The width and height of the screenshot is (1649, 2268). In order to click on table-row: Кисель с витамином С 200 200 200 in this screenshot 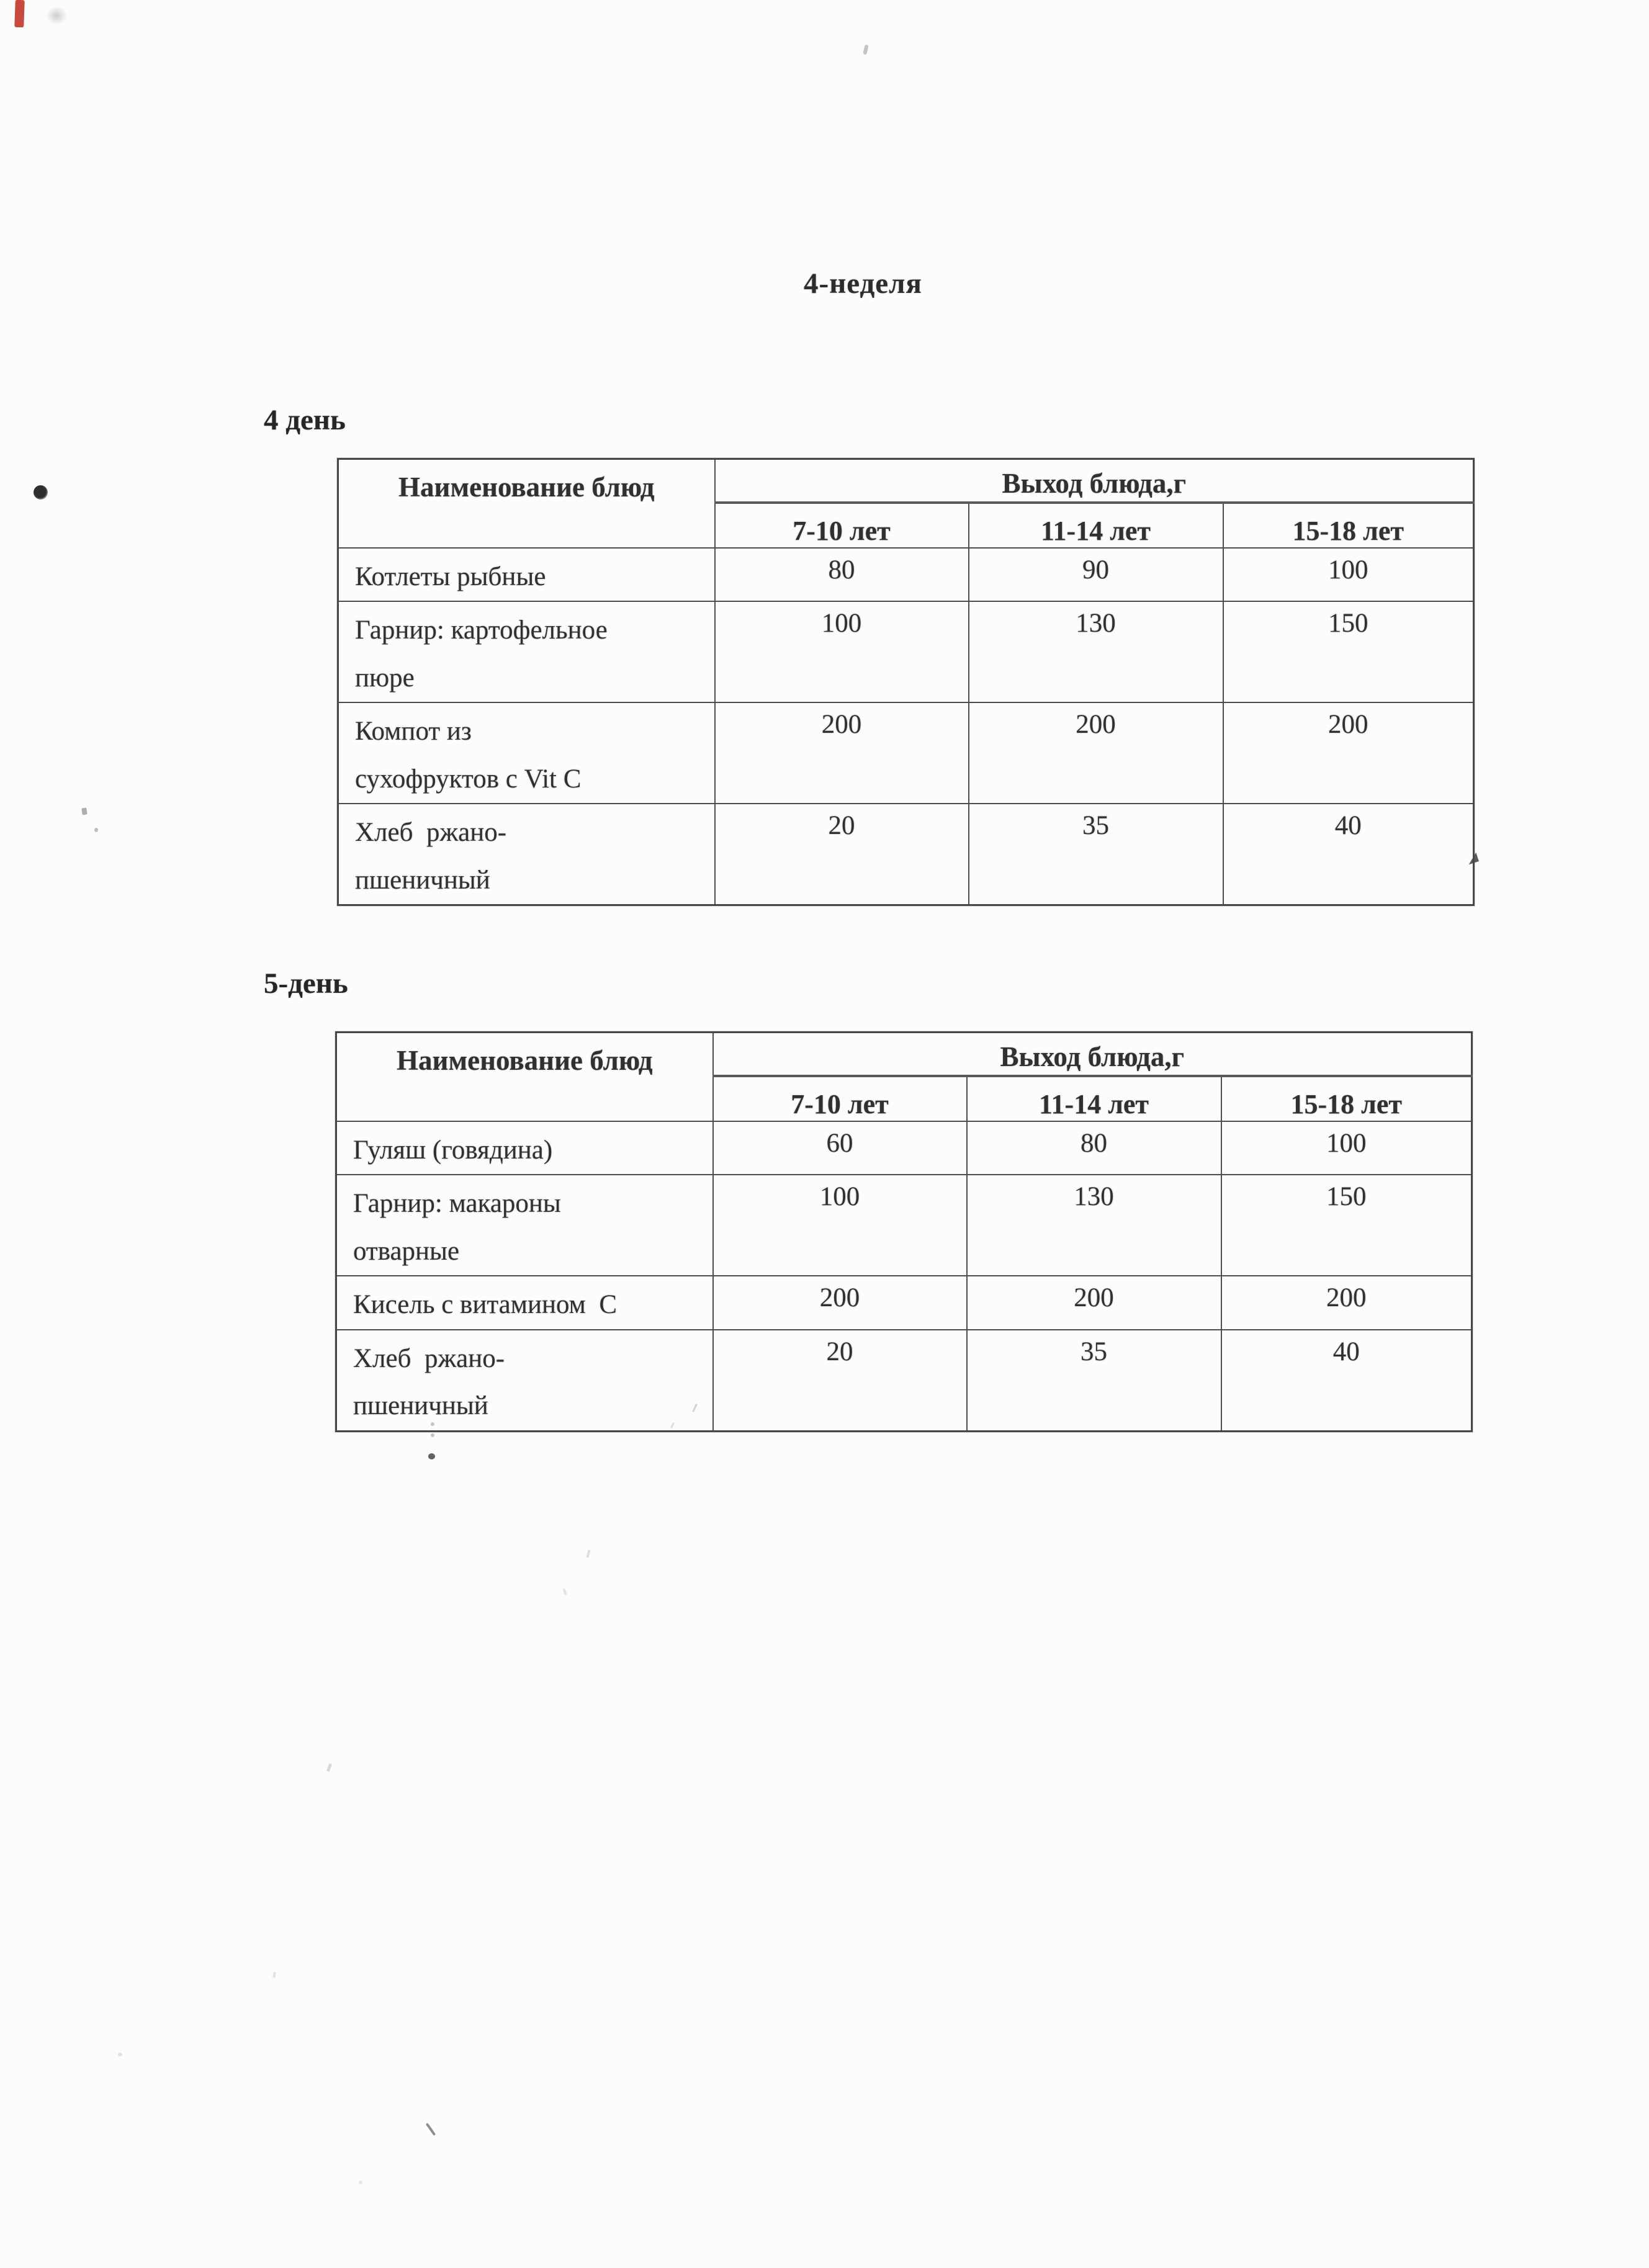, I will do `click(904, 1302)`.